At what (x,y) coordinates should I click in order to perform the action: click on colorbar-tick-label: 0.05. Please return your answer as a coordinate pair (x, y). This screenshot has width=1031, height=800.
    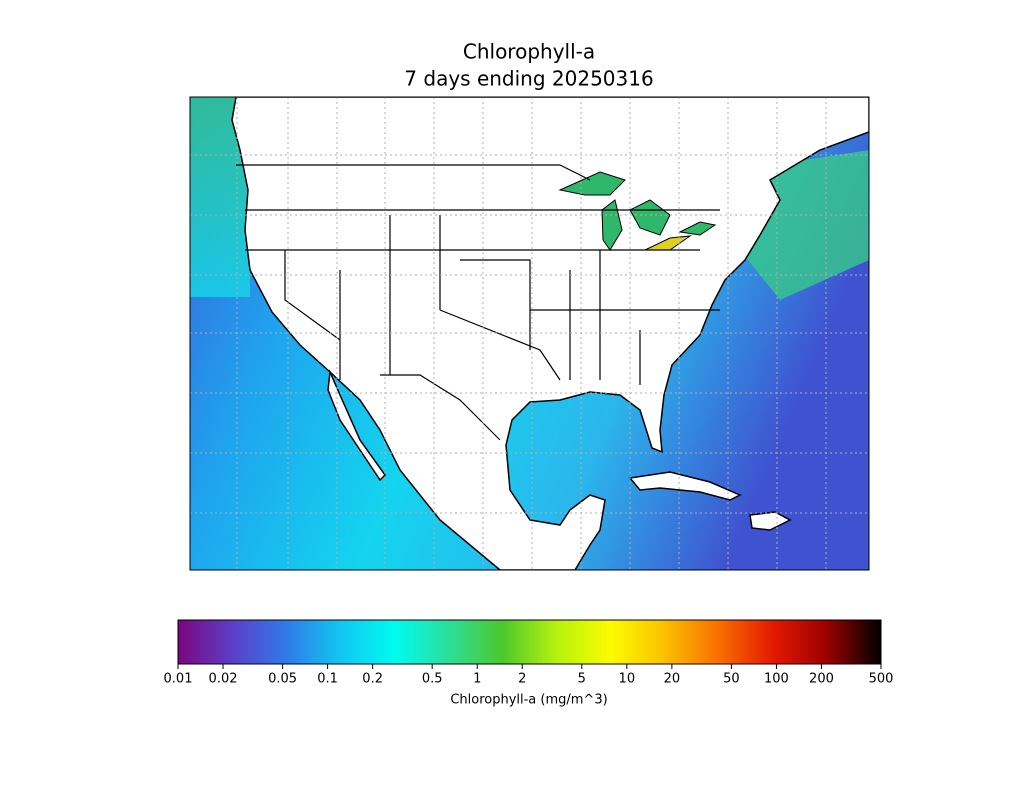
    Looking at the image, I should click on (282, 679).